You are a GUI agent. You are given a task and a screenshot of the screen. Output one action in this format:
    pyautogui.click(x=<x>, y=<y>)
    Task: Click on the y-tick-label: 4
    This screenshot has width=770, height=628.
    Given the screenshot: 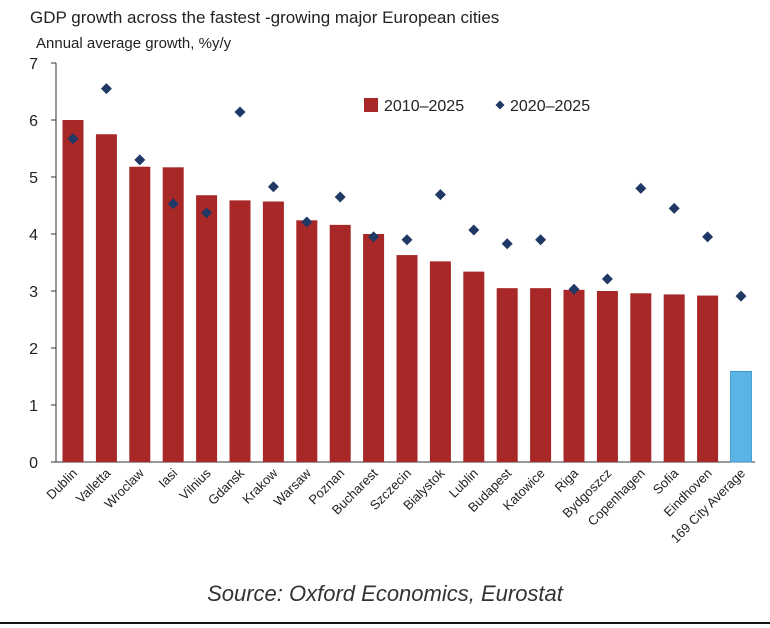 What is the action you would take?
    pyautogui.click(x=33, y=235)
    